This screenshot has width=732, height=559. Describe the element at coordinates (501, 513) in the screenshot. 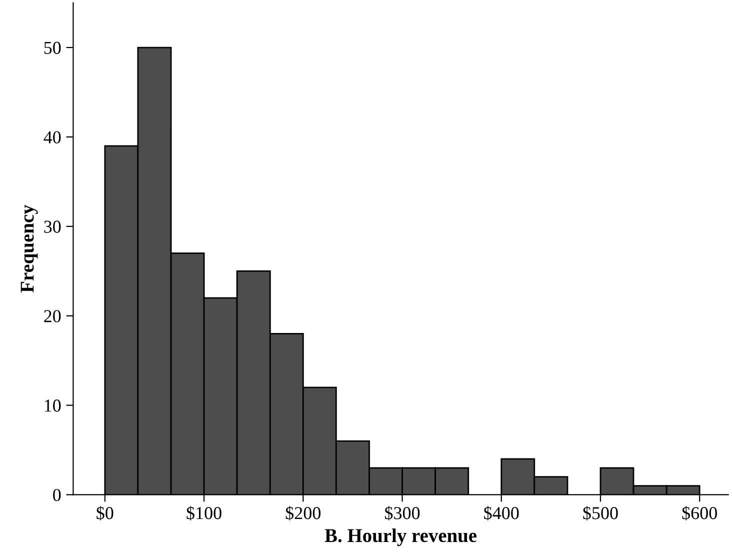

I see `x-tick-label: $400` at that location.